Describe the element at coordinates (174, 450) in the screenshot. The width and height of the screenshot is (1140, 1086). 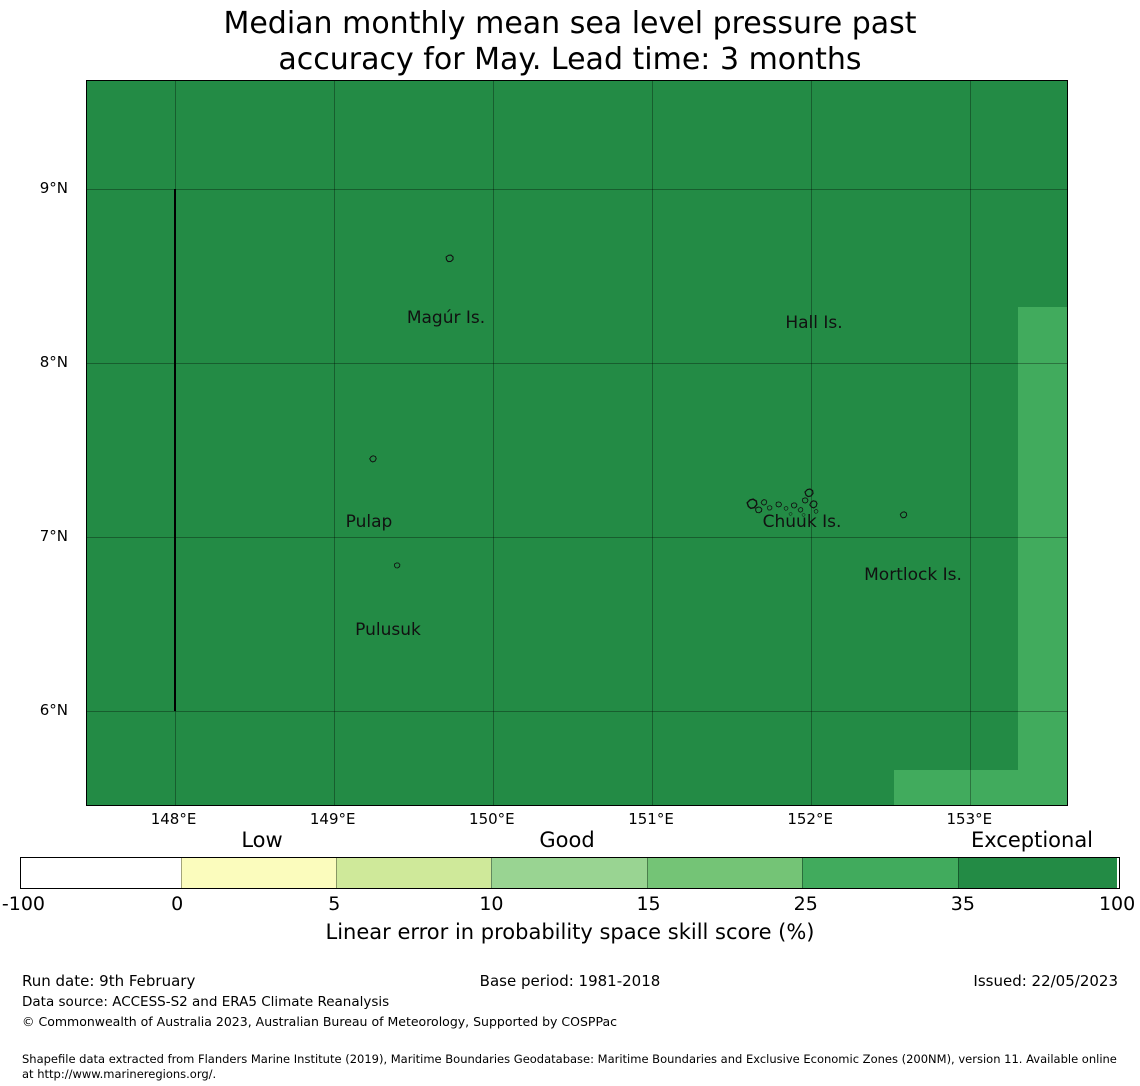
I see `eez-boundary-line` at that location.